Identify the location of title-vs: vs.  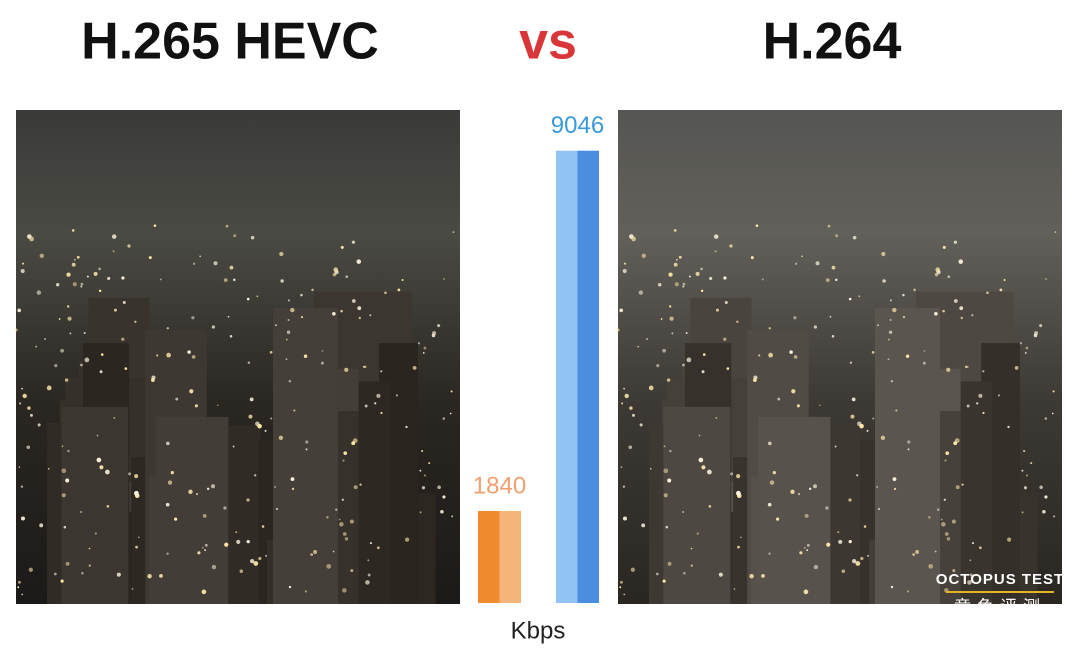
(548, 42).